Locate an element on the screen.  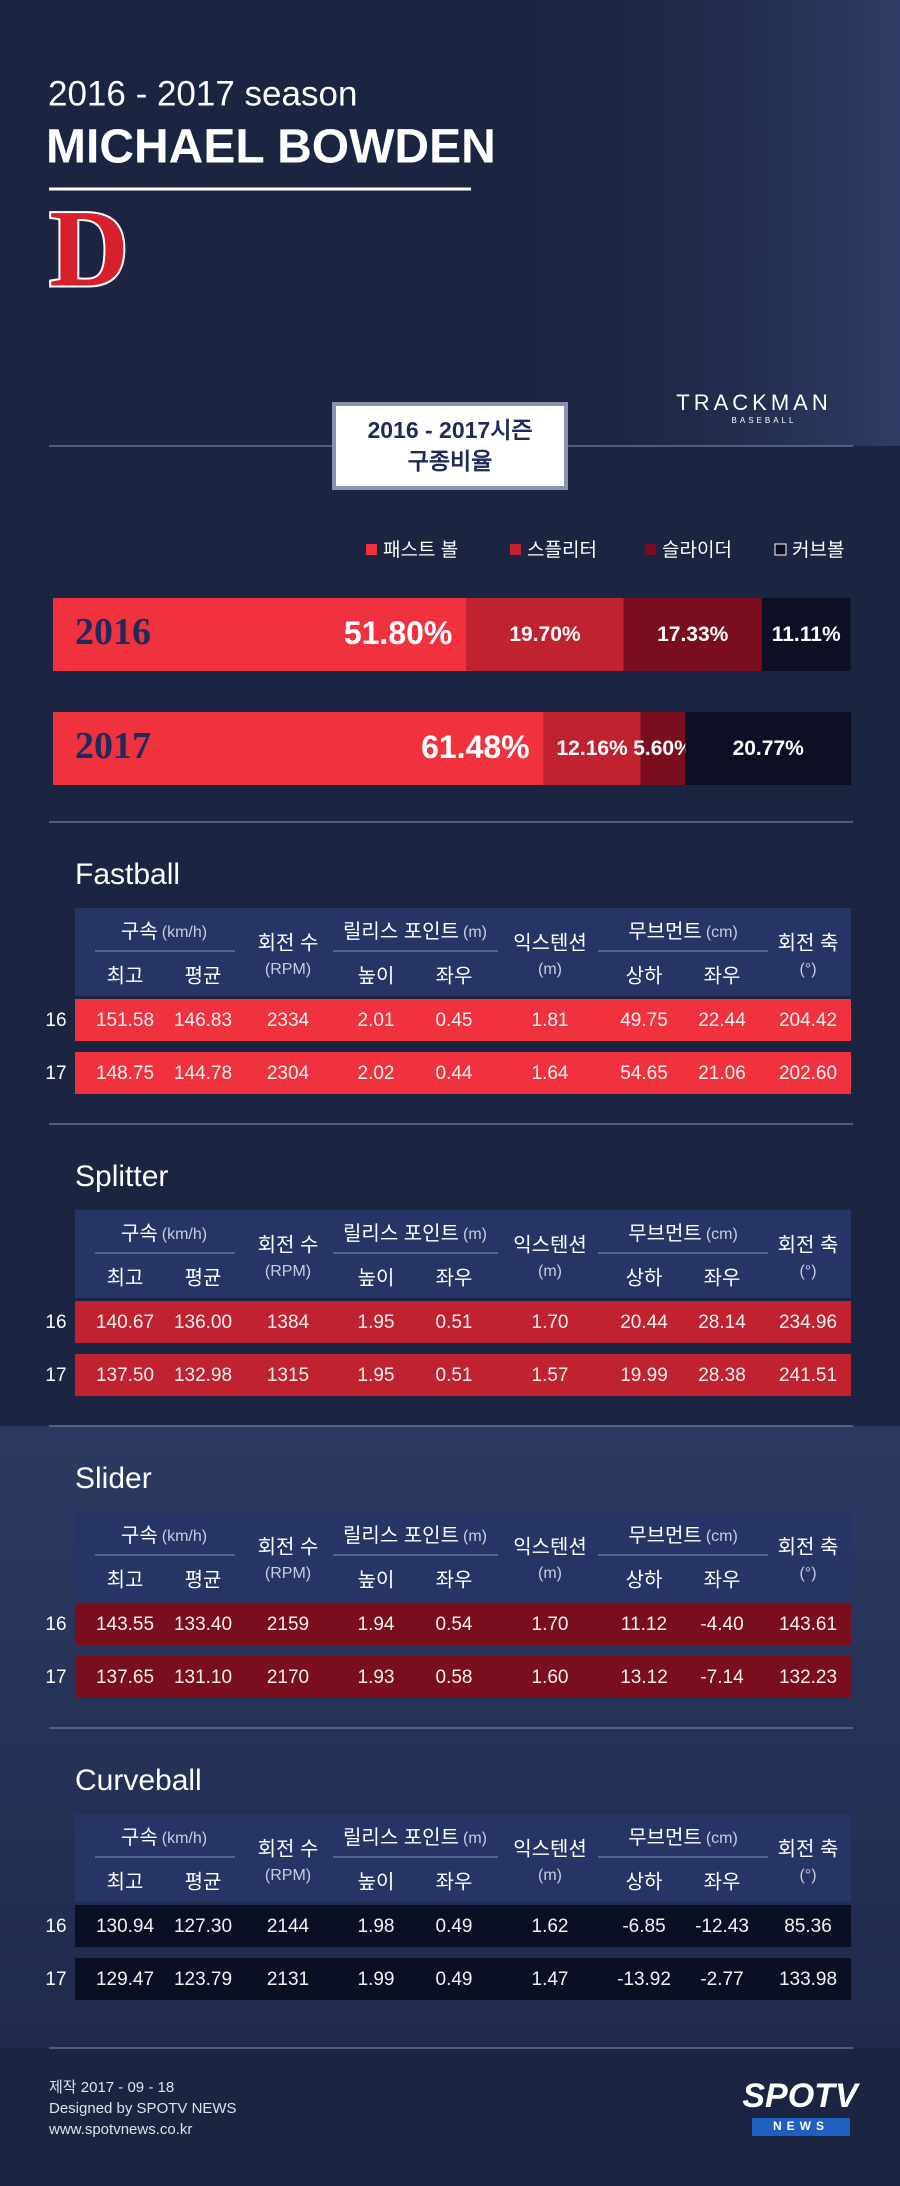
table-cell: 133.40 is located at coordinates (203, 1624).